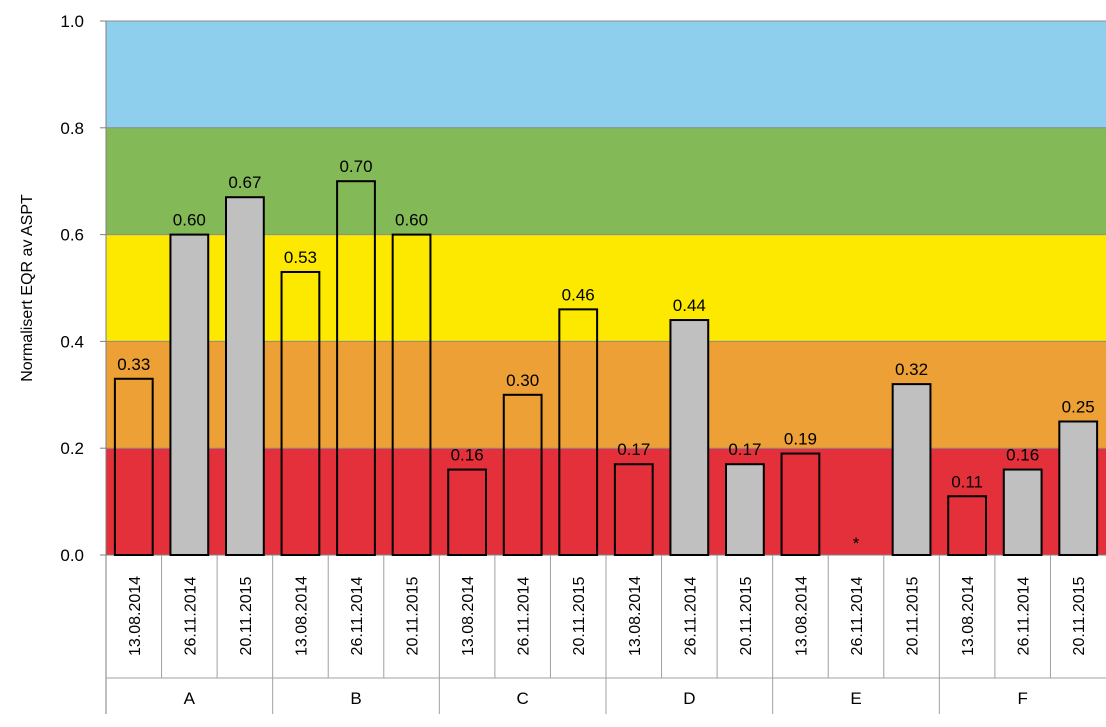 The height and width of the screenshot is (727, 1106). What do you see at coordinates (72, 21) in the screenshot?
I see `y-tick-label: 1.0` at bounding box center [72, 21].